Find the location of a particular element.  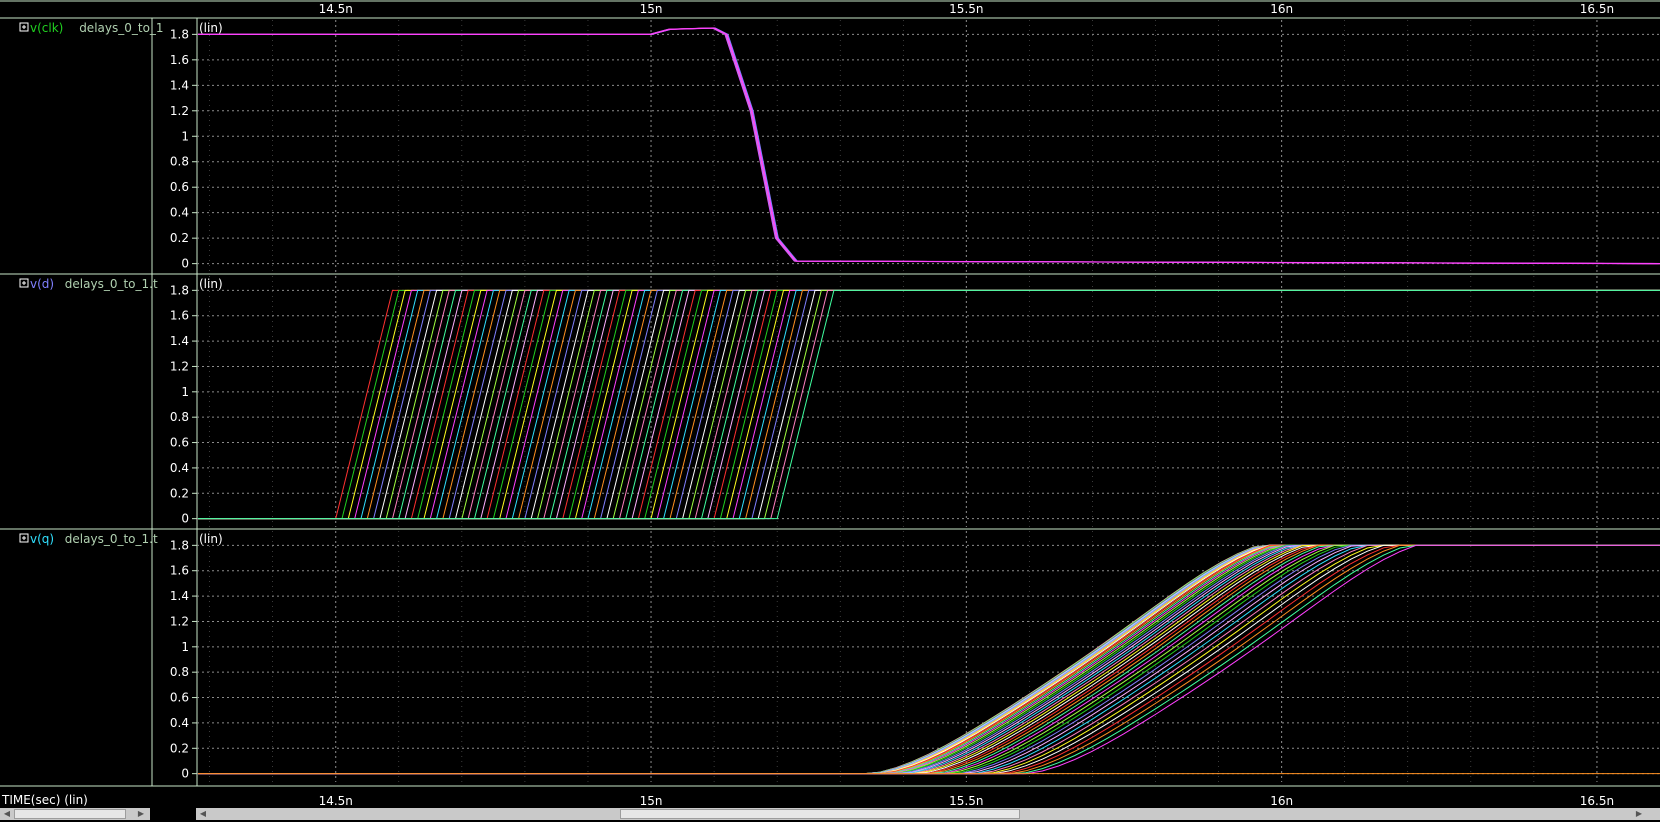

time-scroll-left-arrow-icon: ◀ is located at coordinates (203, 813).